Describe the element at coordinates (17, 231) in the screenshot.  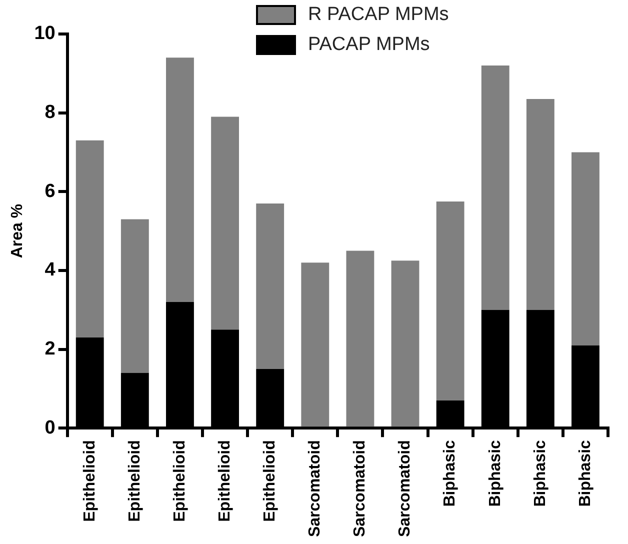
I see `y-axis-title: Area %` at that location.